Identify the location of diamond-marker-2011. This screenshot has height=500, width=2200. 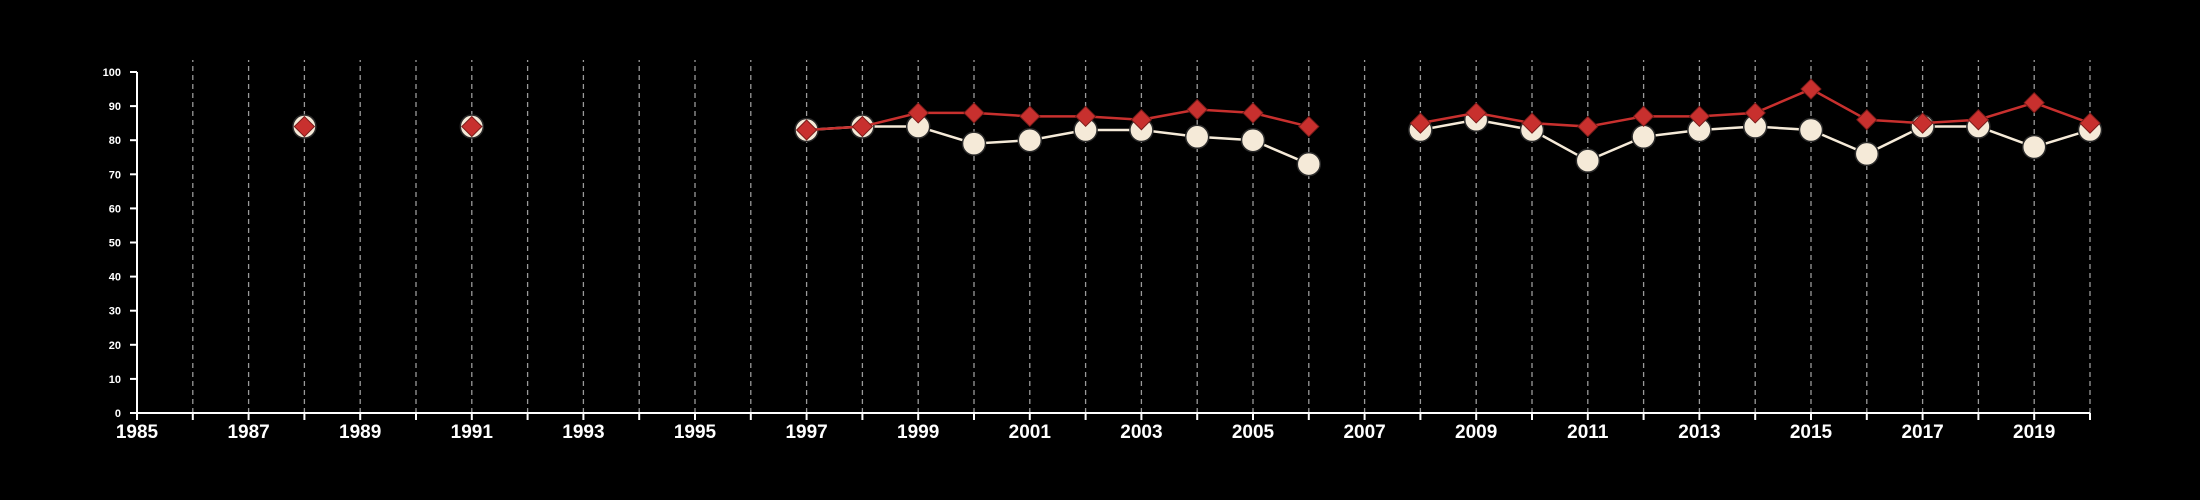
(1588, 126).